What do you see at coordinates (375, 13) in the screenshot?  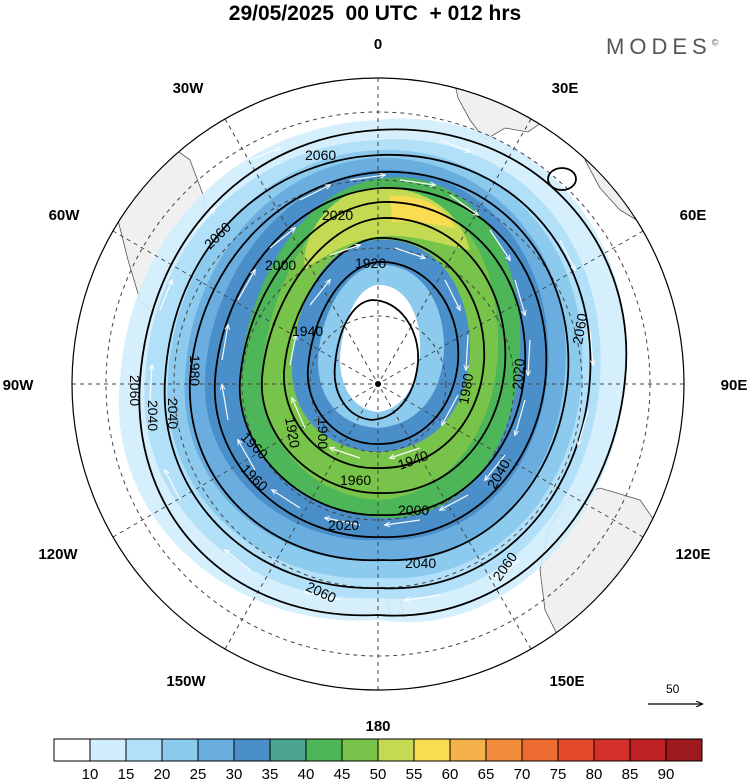 I see `map-title: 29/05/2025 00 UTC + 012 hrs` at bounding box center [375, 13].